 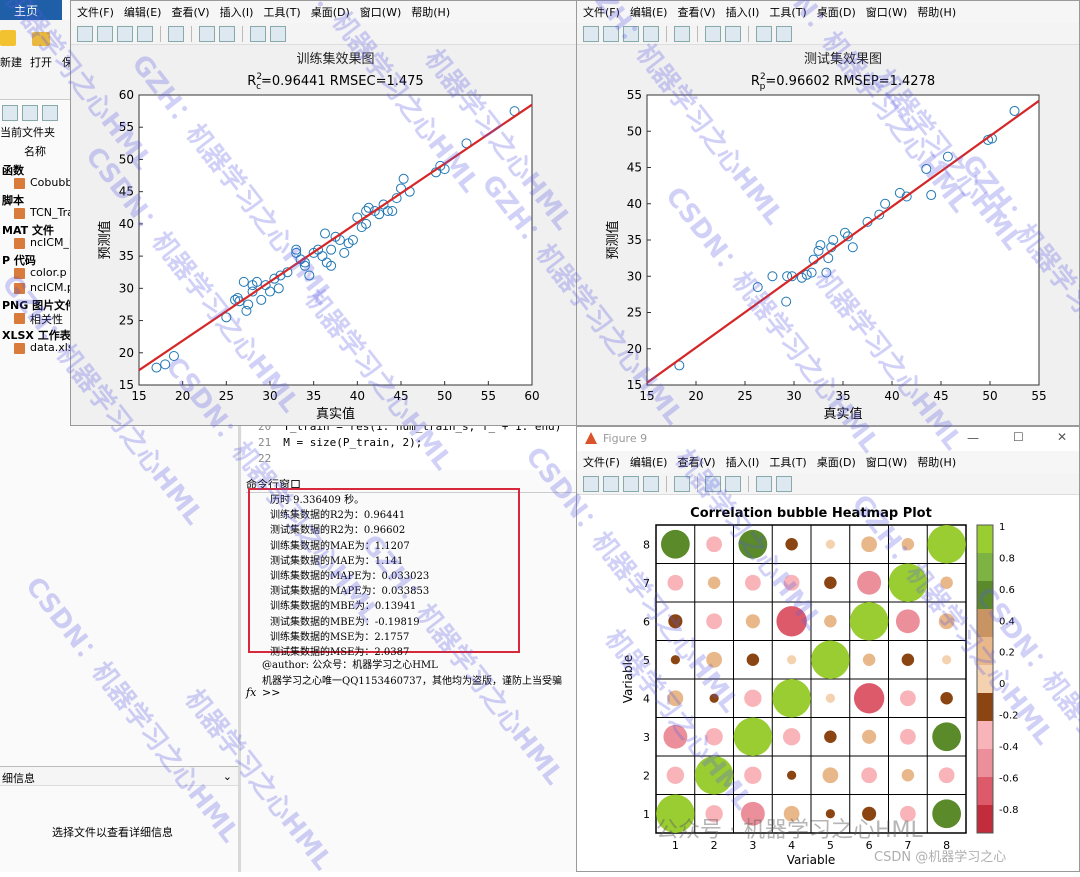 What do you see at coordinates (410, 460) in the screenshot?
I see `code-line: 22` at bounding box center [410, 460].